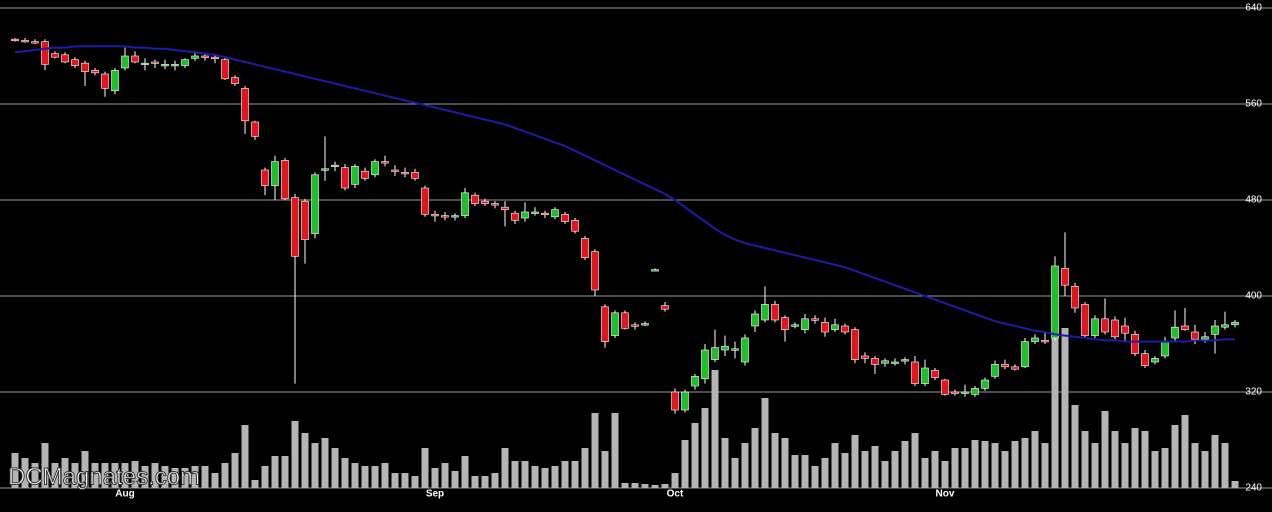  I want to click on x-tick-label: Nov, so click(945, 494).